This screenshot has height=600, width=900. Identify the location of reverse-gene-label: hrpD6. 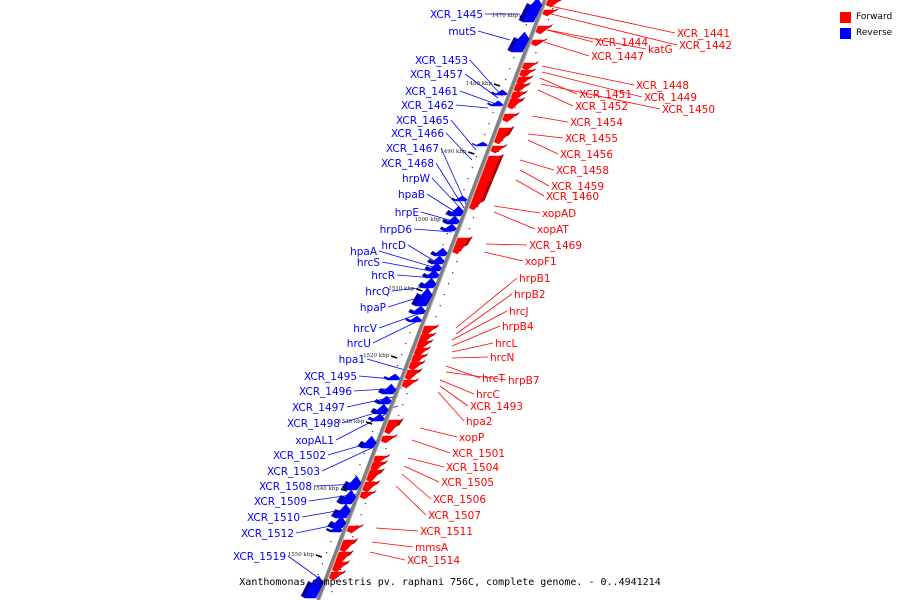
(396, 230).